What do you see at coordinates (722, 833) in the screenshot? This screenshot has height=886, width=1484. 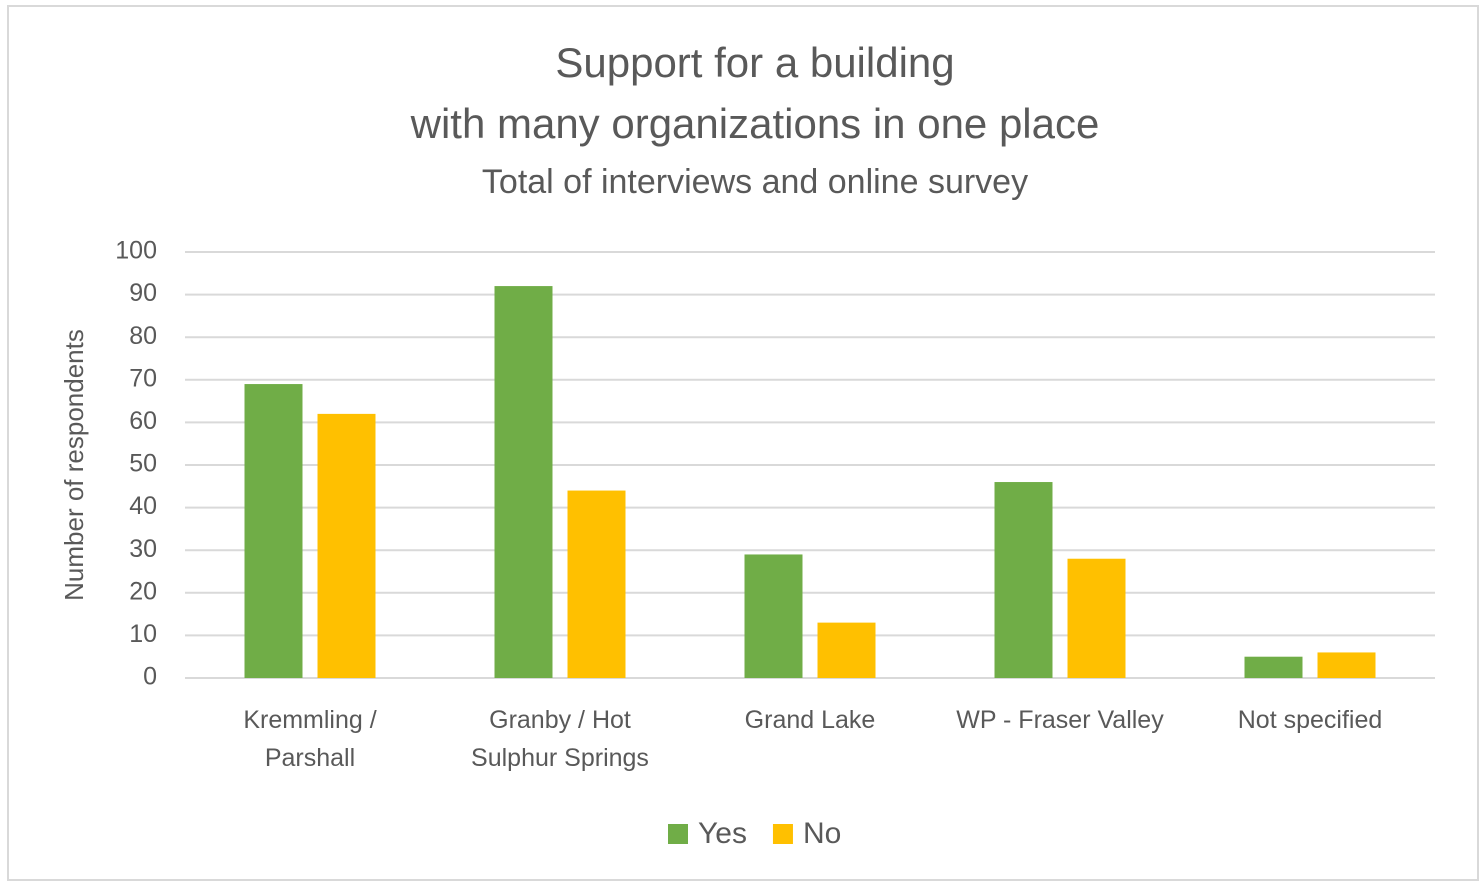 I see `legend-label: Yes` at bounding box center [722, 833].